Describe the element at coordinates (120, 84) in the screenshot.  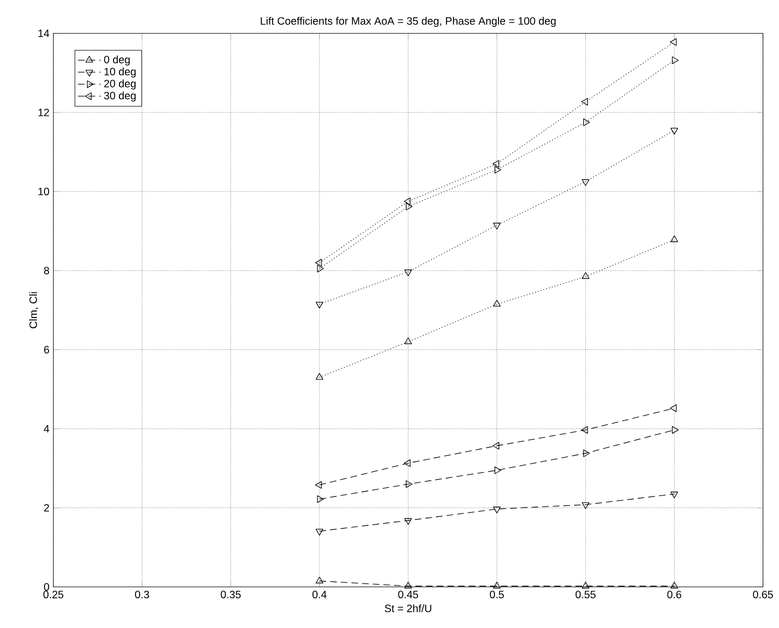
I see `legend-label: 20 deg` at that location.